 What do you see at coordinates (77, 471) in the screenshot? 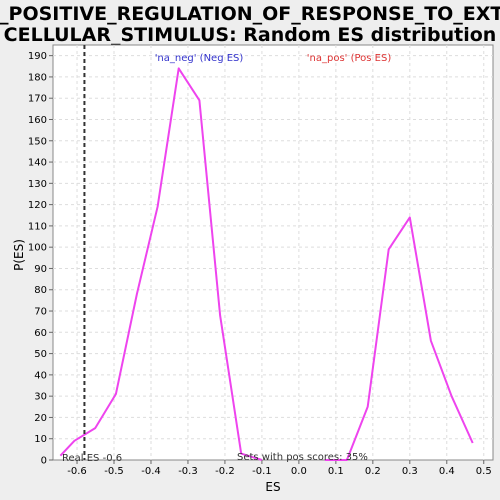
I see `x-tick-label: -0.6` at bounding box center [77, 471].